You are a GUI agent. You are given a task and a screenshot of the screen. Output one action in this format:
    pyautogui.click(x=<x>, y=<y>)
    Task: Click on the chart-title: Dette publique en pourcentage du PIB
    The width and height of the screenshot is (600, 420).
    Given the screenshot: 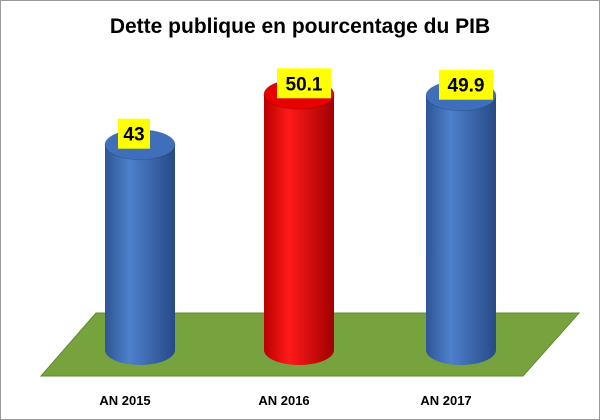 What is the action you would take?
    pyautogui.click(x=300, y=26)
    